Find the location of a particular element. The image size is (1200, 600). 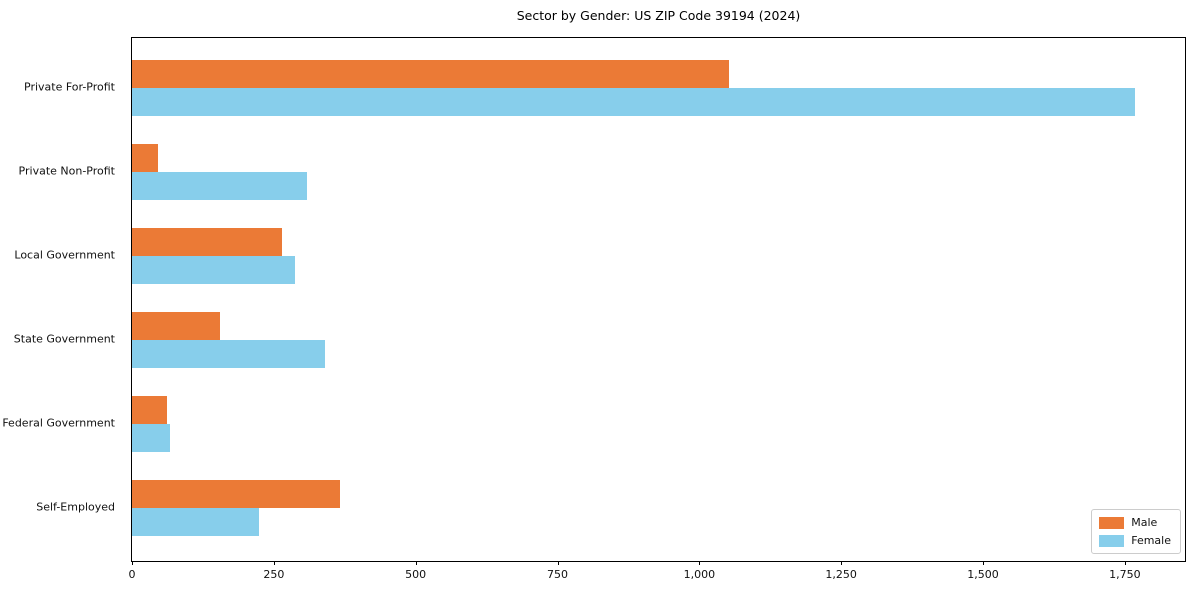

x-axis-tick-label: 1,250 is located at coordinates (841, 574).